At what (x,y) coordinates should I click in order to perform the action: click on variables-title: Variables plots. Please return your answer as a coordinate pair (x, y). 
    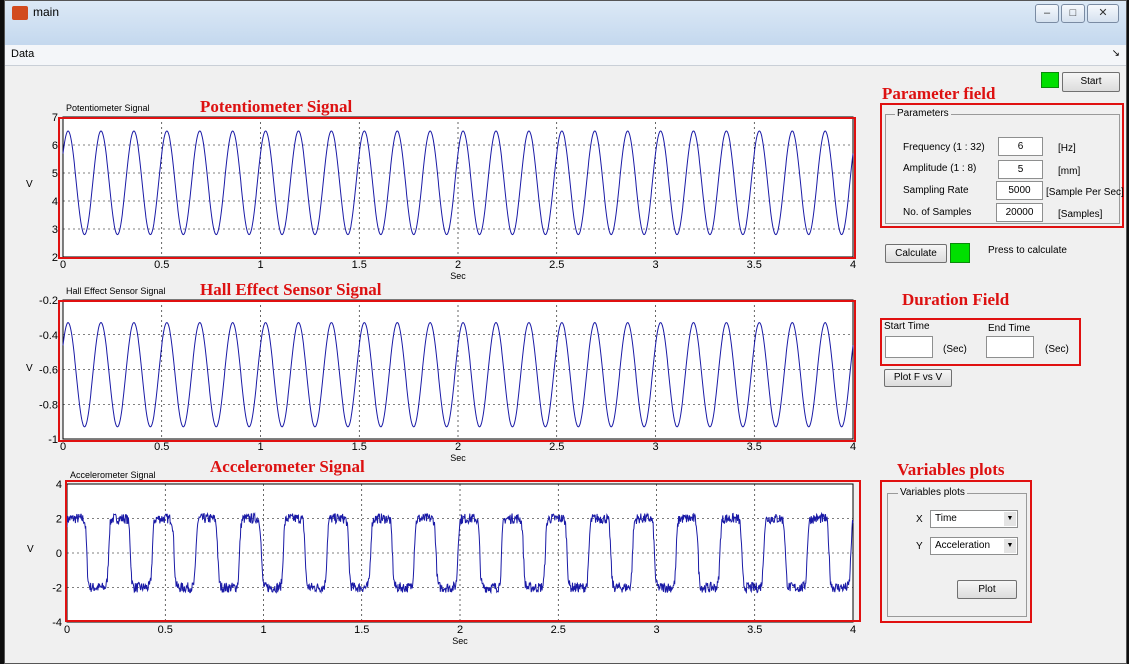
    Looking at the image, I should click on (932, 492).